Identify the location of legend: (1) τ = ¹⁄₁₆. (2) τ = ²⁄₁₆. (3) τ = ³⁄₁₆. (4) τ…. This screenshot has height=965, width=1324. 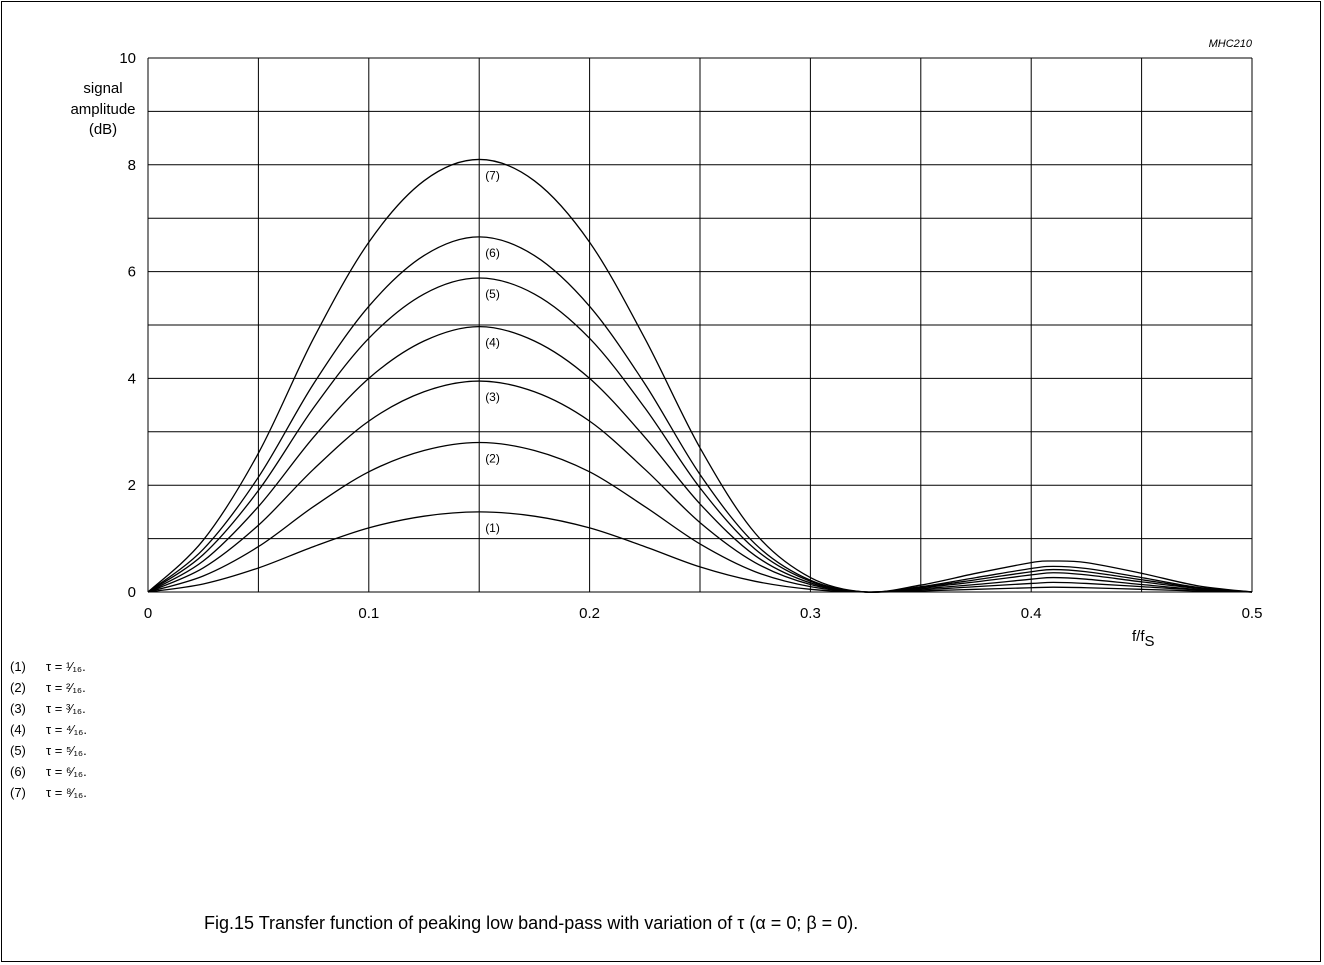
(48, 729).